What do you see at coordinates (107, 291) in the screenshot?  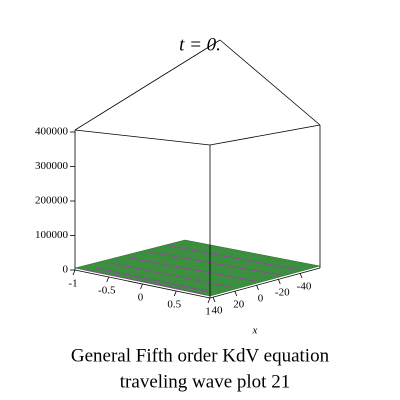 I see `y-tick-label: -0.5` at bounding box center [107, 291].